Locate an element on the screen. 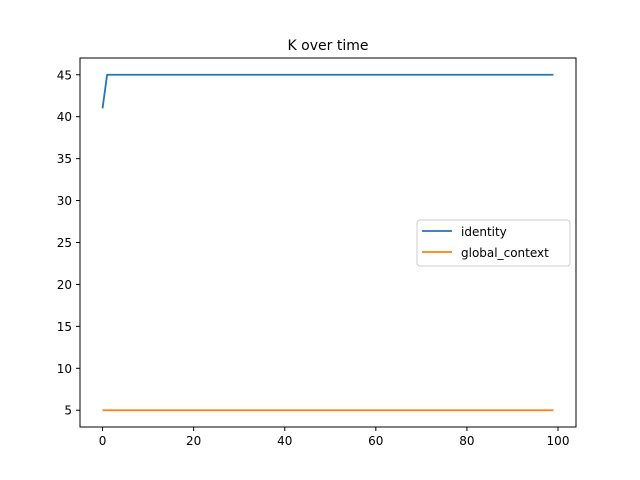 This screenshot has width=640, height=480. x-tick-label: 0 is located at coordinates (103, 441).